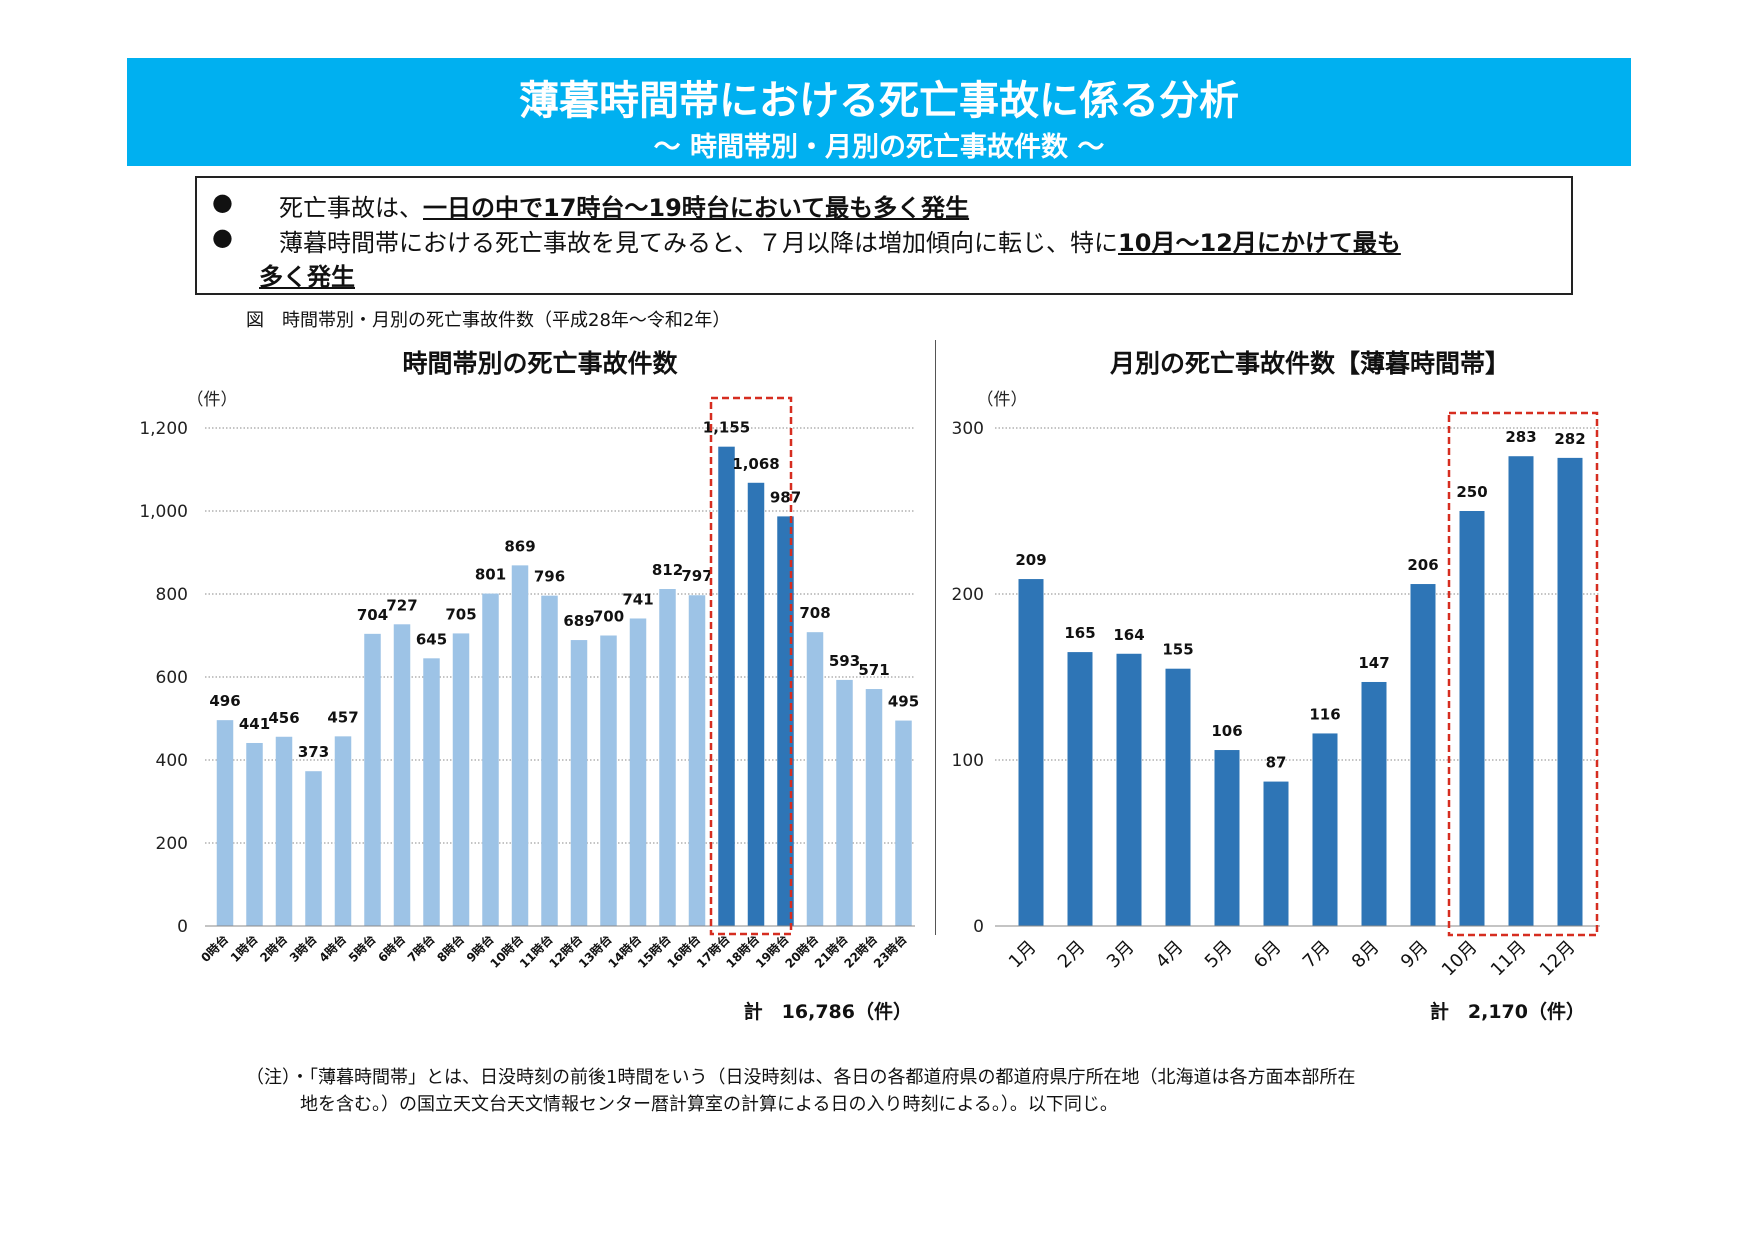 The width and height of the screenshot is (1754, 1241). Describe the element at coordinates (1366, 955) in the screenshot. I see `month-category-label: 8月` at that location.